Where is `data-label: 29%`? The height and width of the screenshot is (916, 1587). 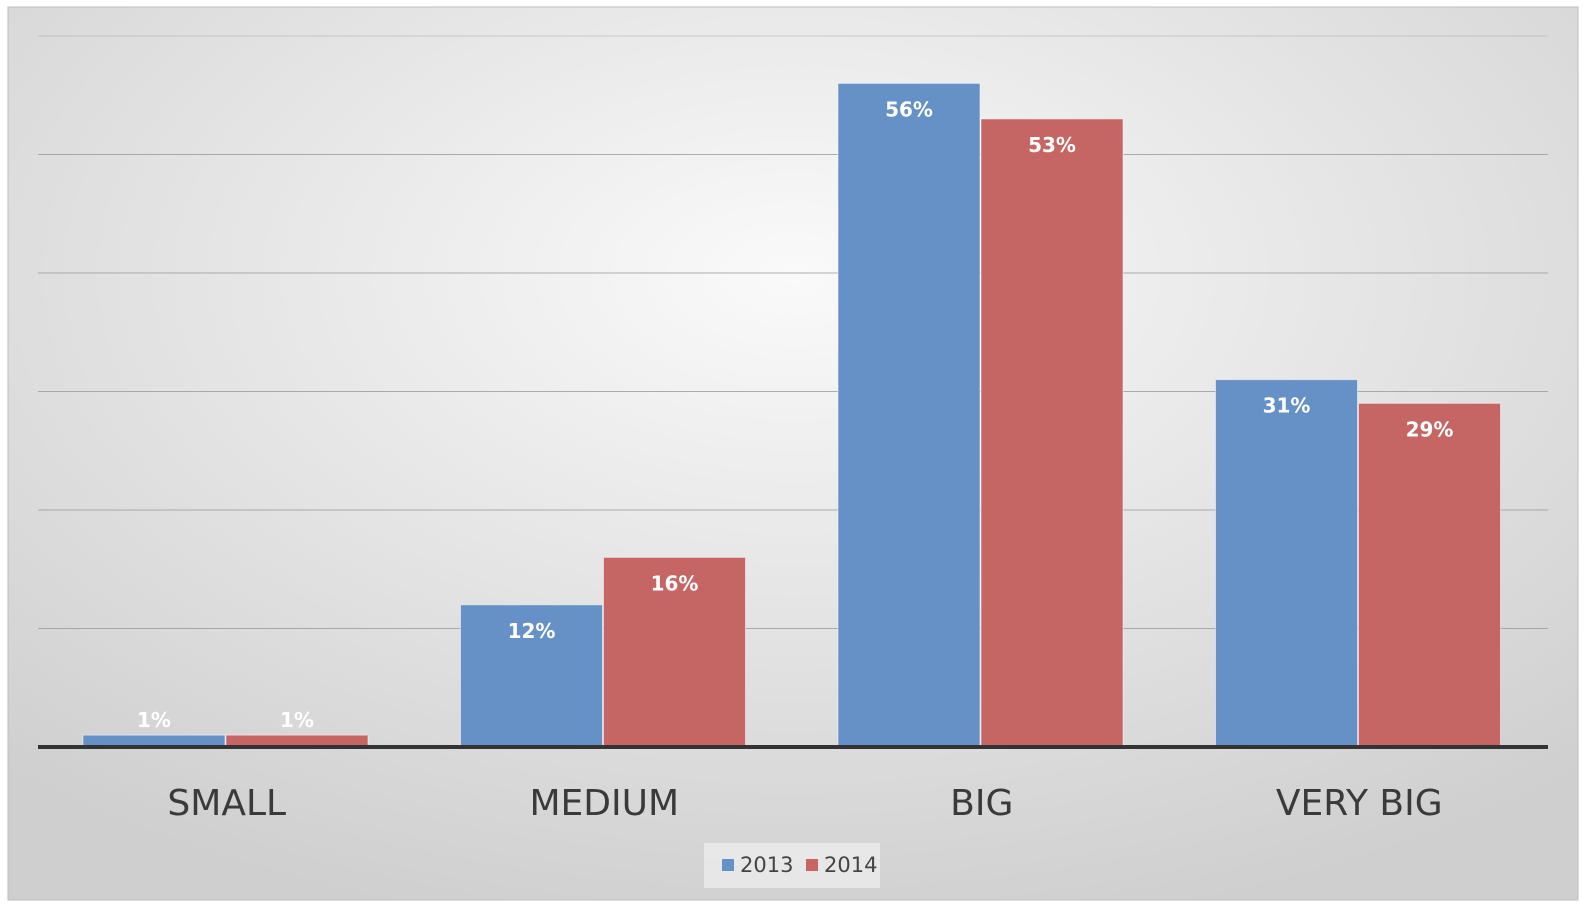
data-label: 29% is located at coordinates (1430, 429).